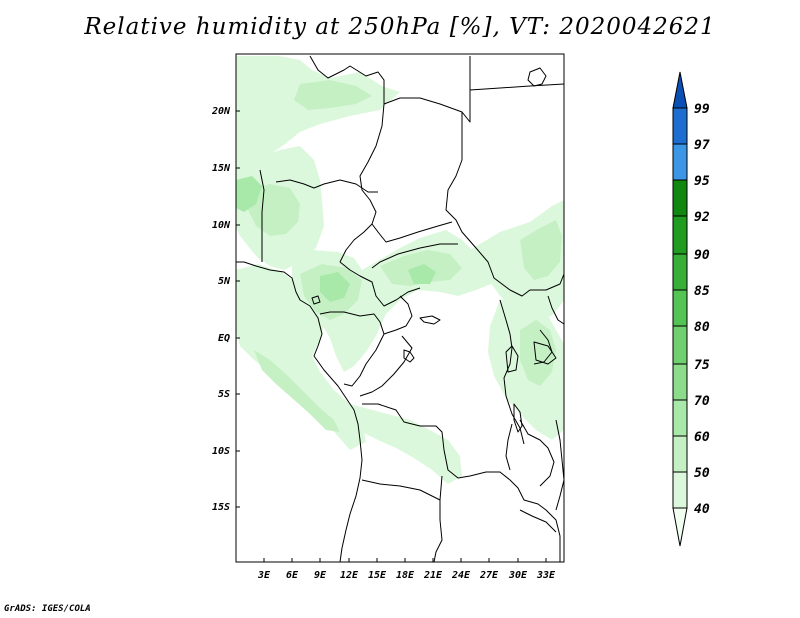  Describe the element at coordinates (433, 575) in the screenshot. I see `lon-label-21e: 21E` at that location.